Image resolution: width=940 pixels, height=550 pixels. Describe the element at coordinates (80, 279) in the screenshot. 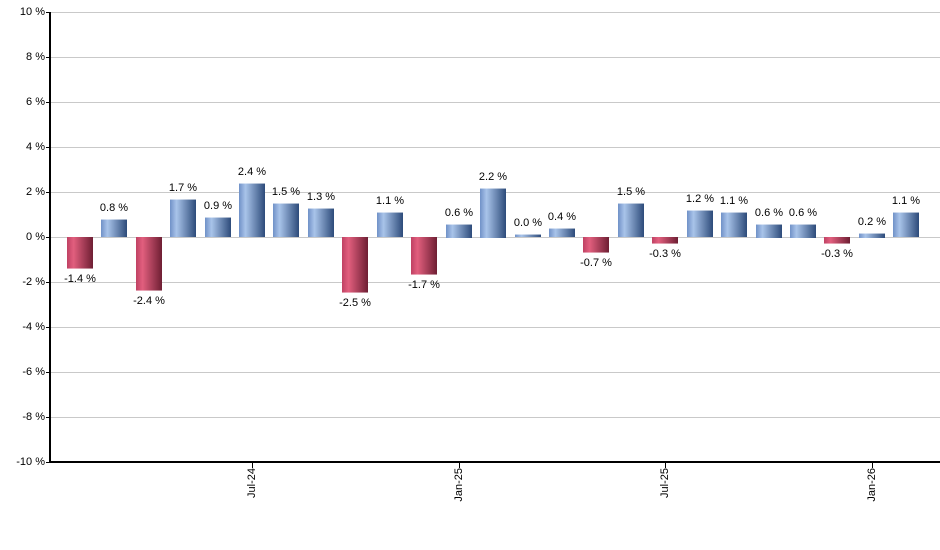

I see `bar-value-label: -1.4 %` at that location.